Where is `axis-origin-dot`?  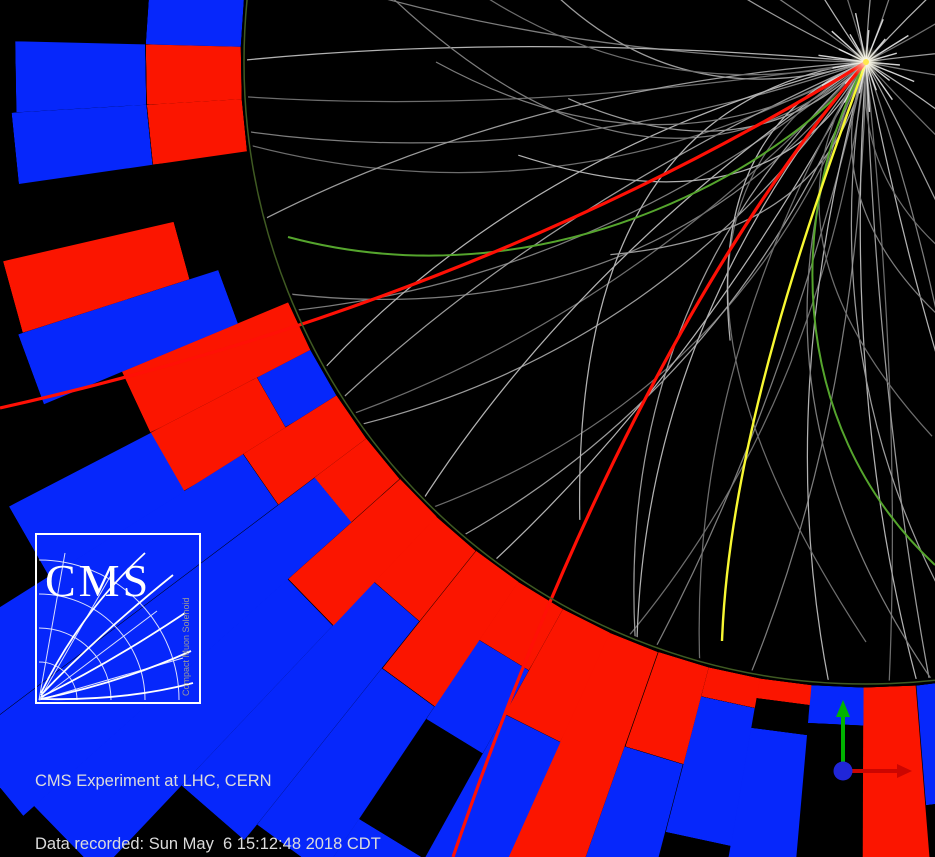
axis-origin-dot is located at coordinates (843, 771).